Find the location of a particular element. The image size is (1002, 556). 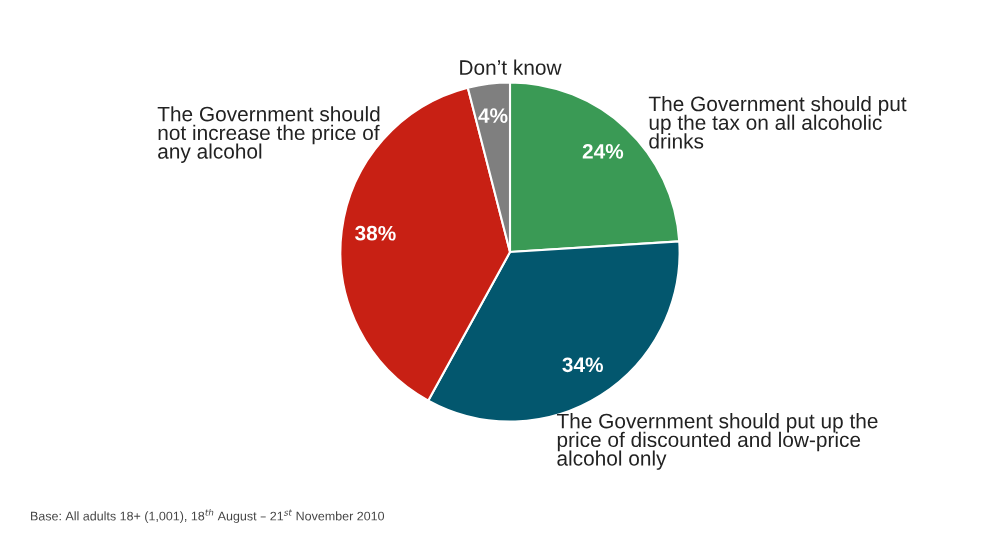

data-label: 4% is located at coordinates (493, 115).